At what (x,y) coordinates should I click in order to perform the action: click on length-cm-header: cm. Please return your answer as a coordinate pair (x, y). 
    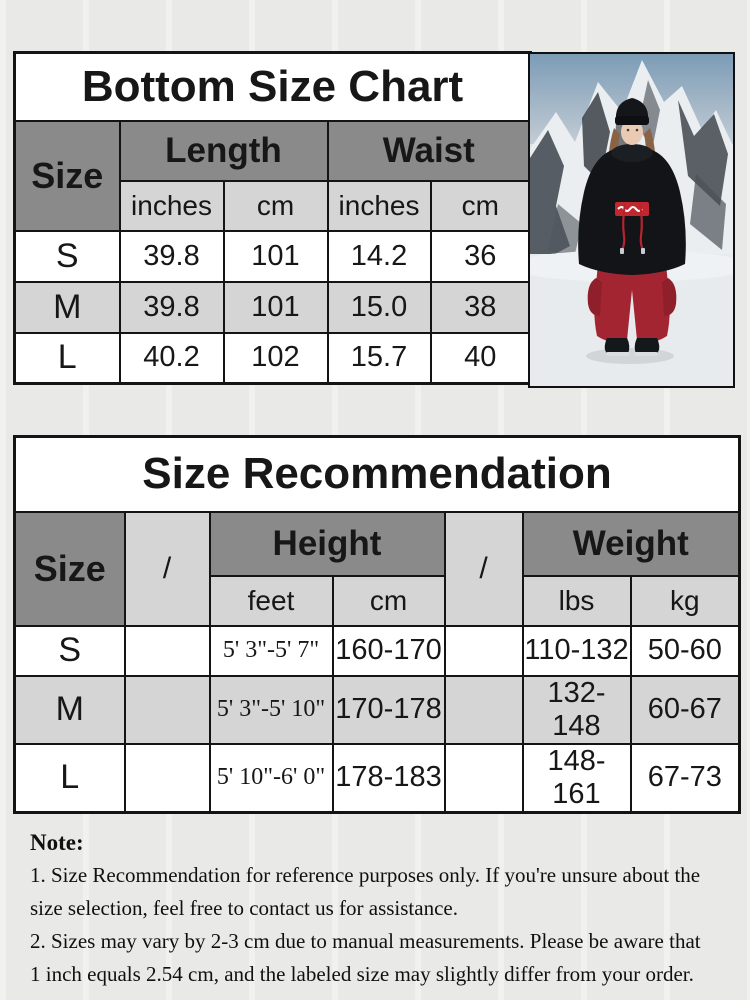
    Looking at the image, I should click on (275, 205).